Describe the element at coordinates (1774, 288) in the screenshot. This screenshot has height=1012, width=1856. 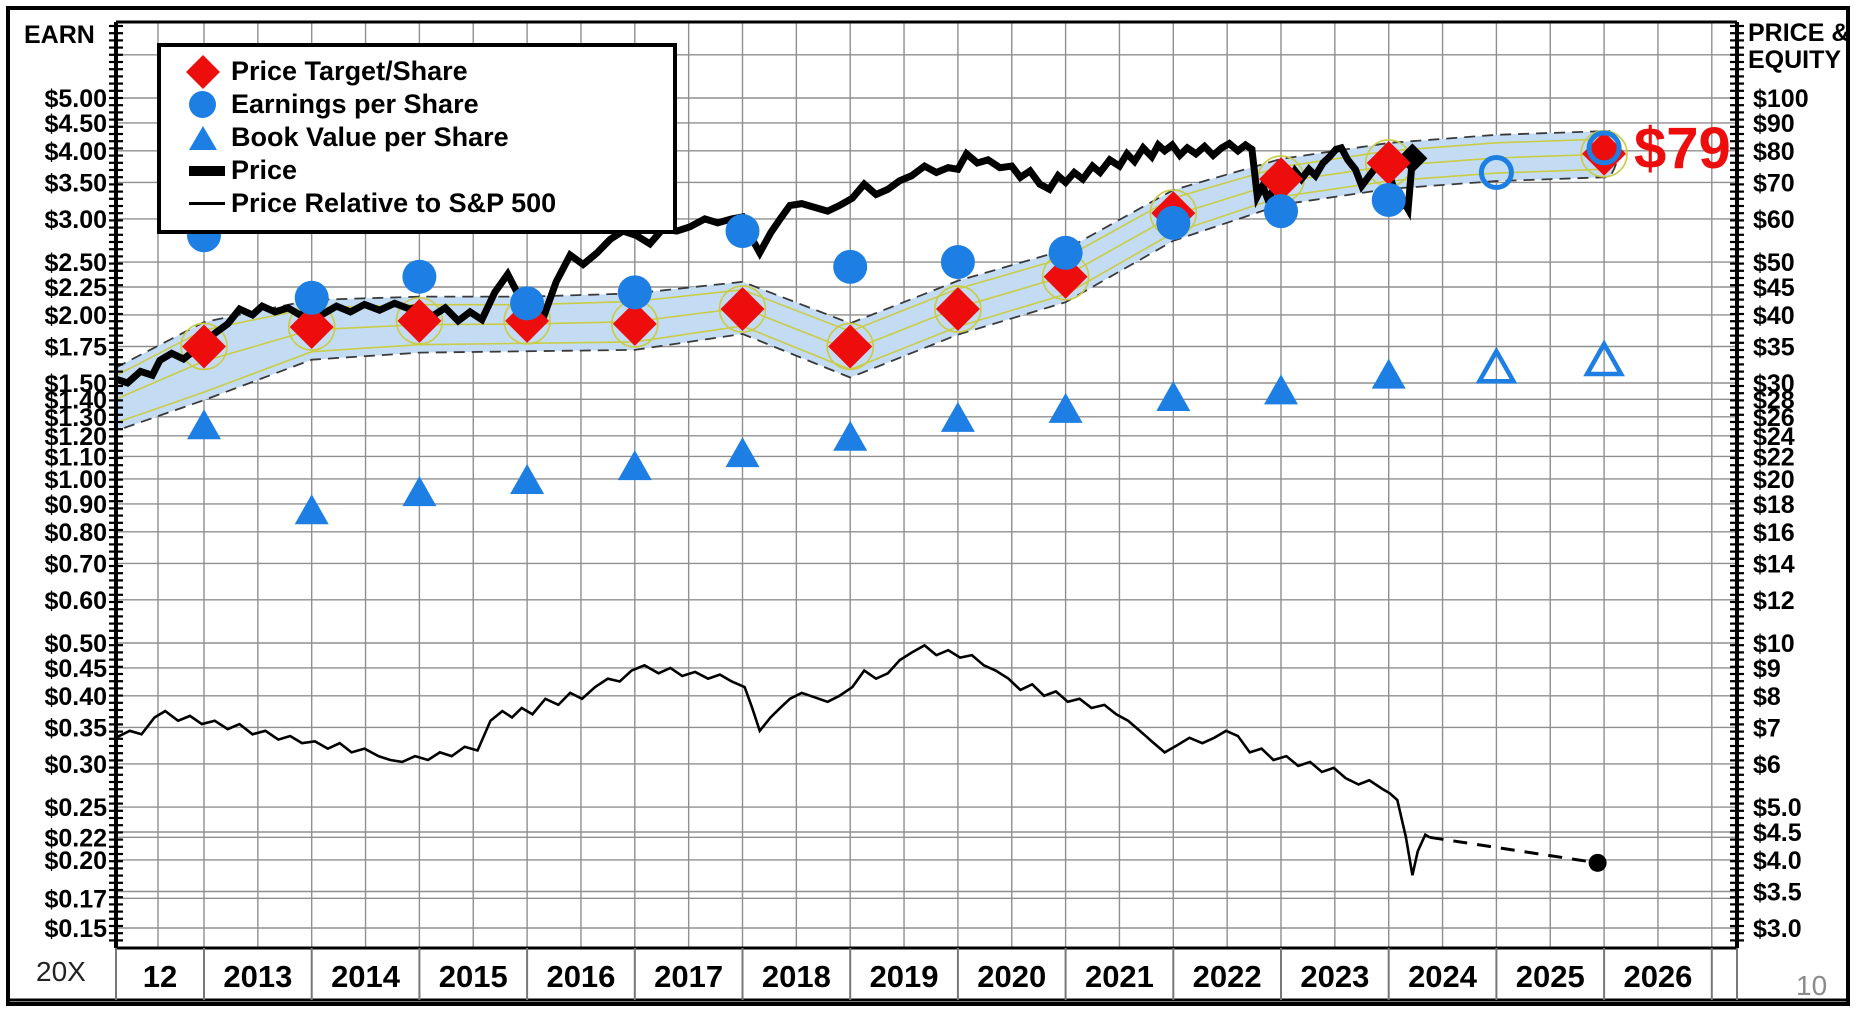
I see `right-tick-label: $45` at that location.